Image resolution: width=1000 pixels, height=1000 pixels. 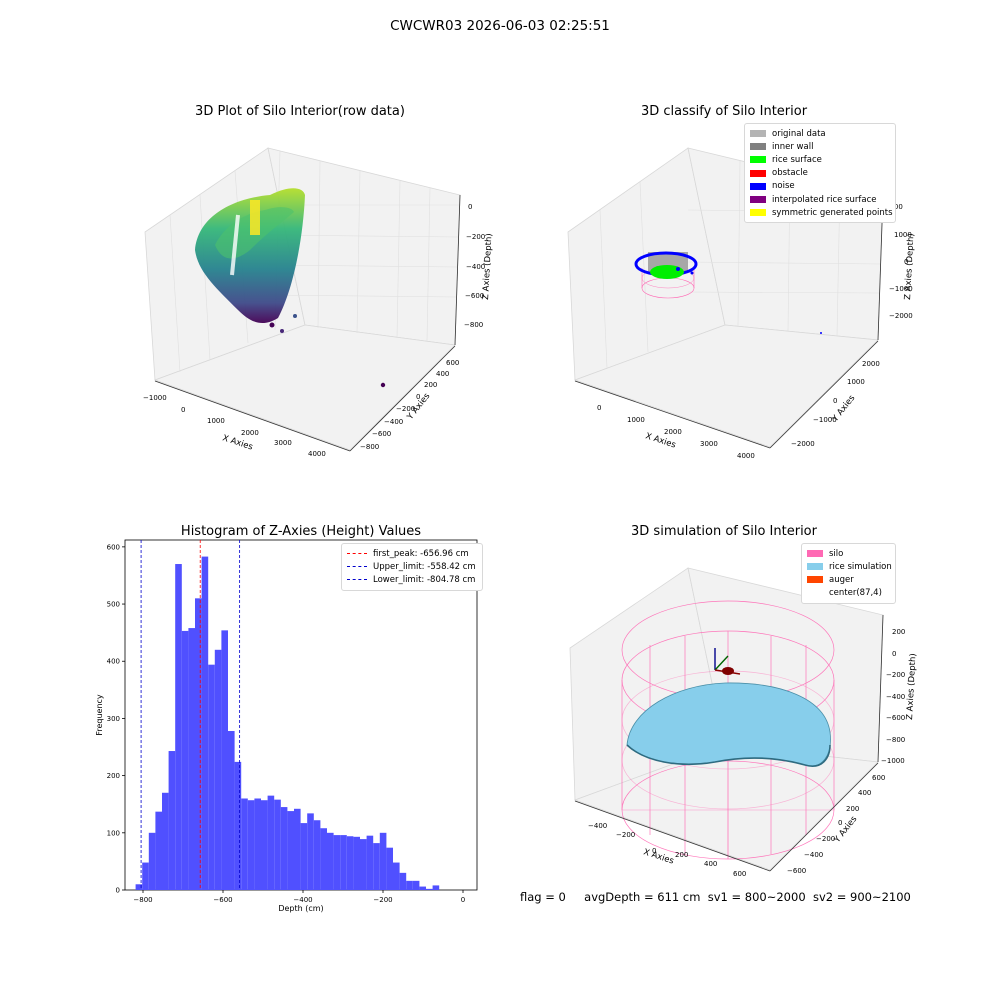 I want to click on classify-ytick: 2000, so click(x=871, y=364).